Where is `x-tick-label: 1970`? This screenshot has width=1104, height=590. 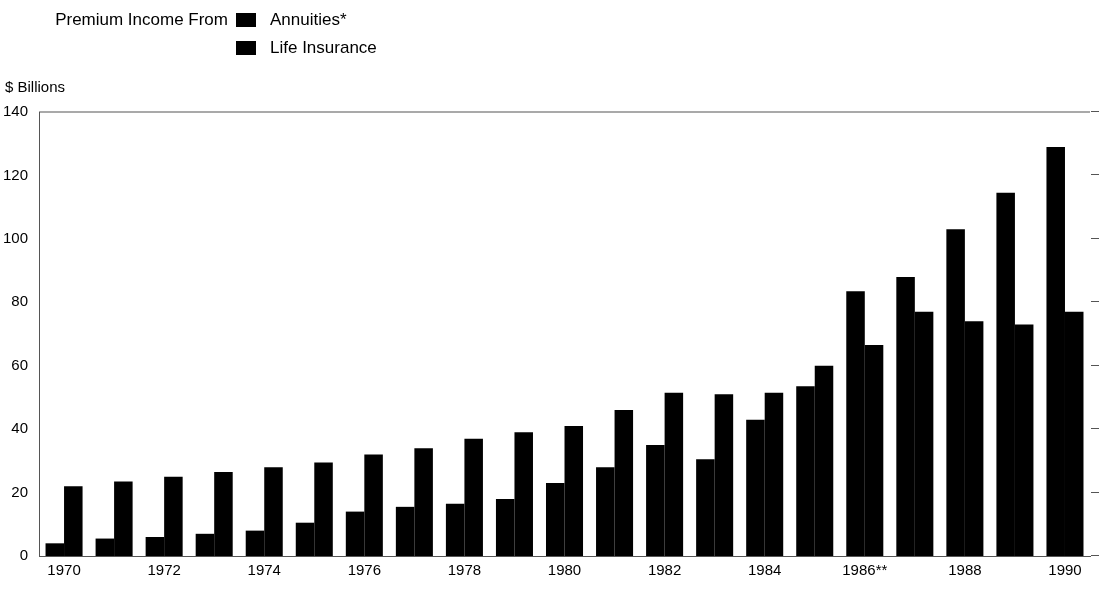 x-tick-label: 1970 is located at coordinates (64, 570).